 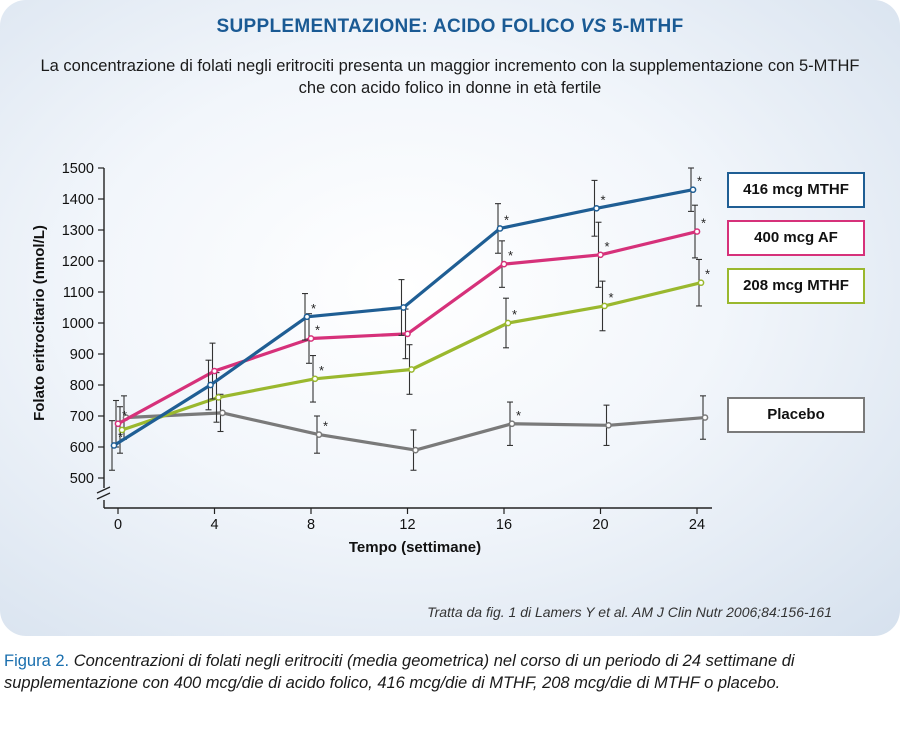 I want to click on title-italic: VS, so click(x=593, y=26).